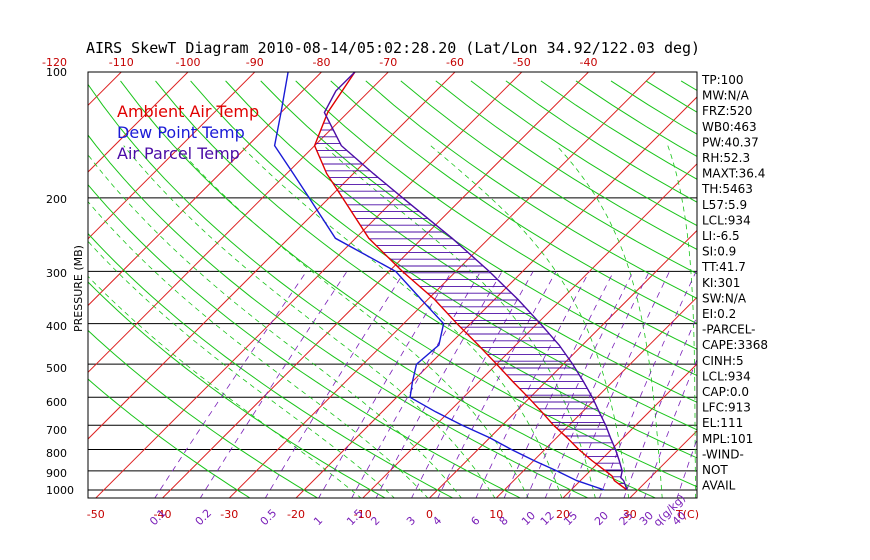 The height and width of the screenshot is (560, 870). Describe the element at coordinates (56, 326) in the screenshot. I see `pressure-tick-label: 400` at that location.